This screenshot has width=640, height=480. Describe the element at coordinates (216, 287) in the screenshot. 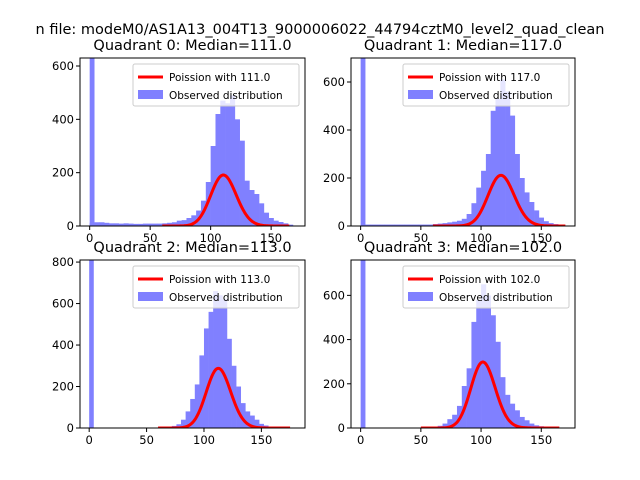

I see `legend-box` at that location.